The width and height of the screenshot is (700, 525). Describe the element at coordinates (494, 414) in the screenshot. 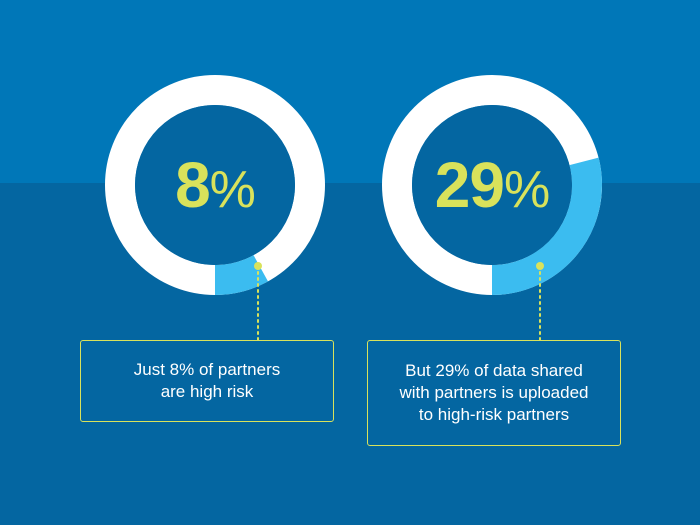

I see `caption-line: to high-risk partners` at that location.